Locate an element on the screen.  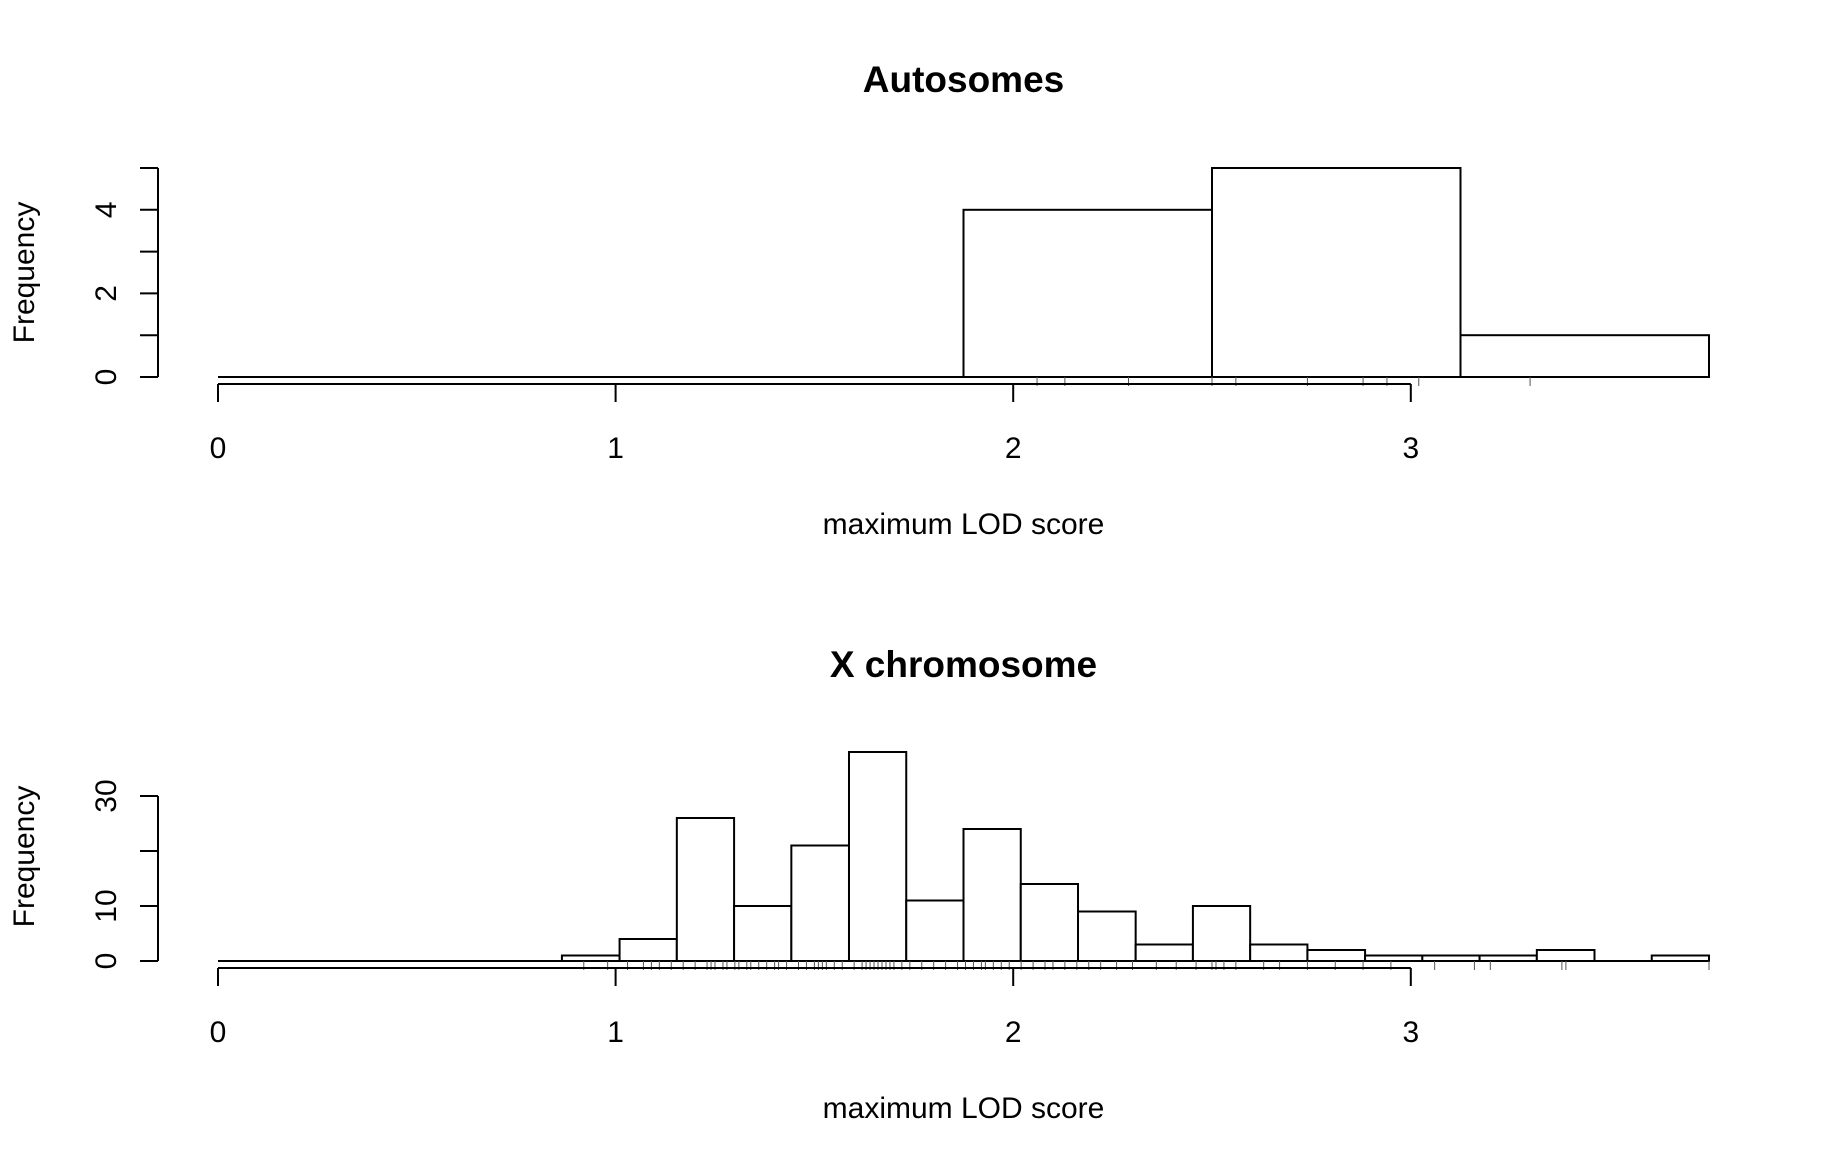
y-axis: 0 2 4 is located at coordinates (124, 276).